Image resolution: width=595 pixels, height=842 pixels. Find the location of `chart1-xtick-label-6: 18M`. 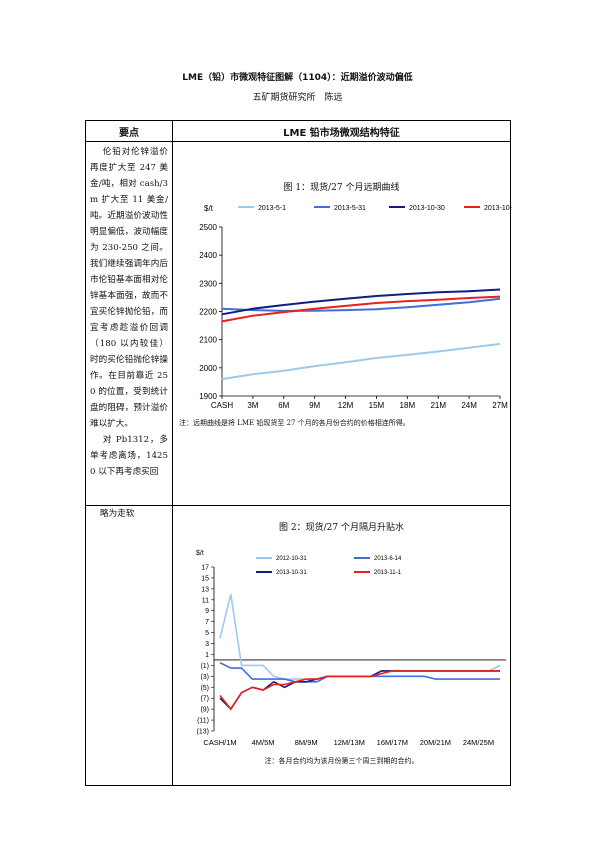

chart1-xtick-label-6: 18M is located at coordinates (408, 405).